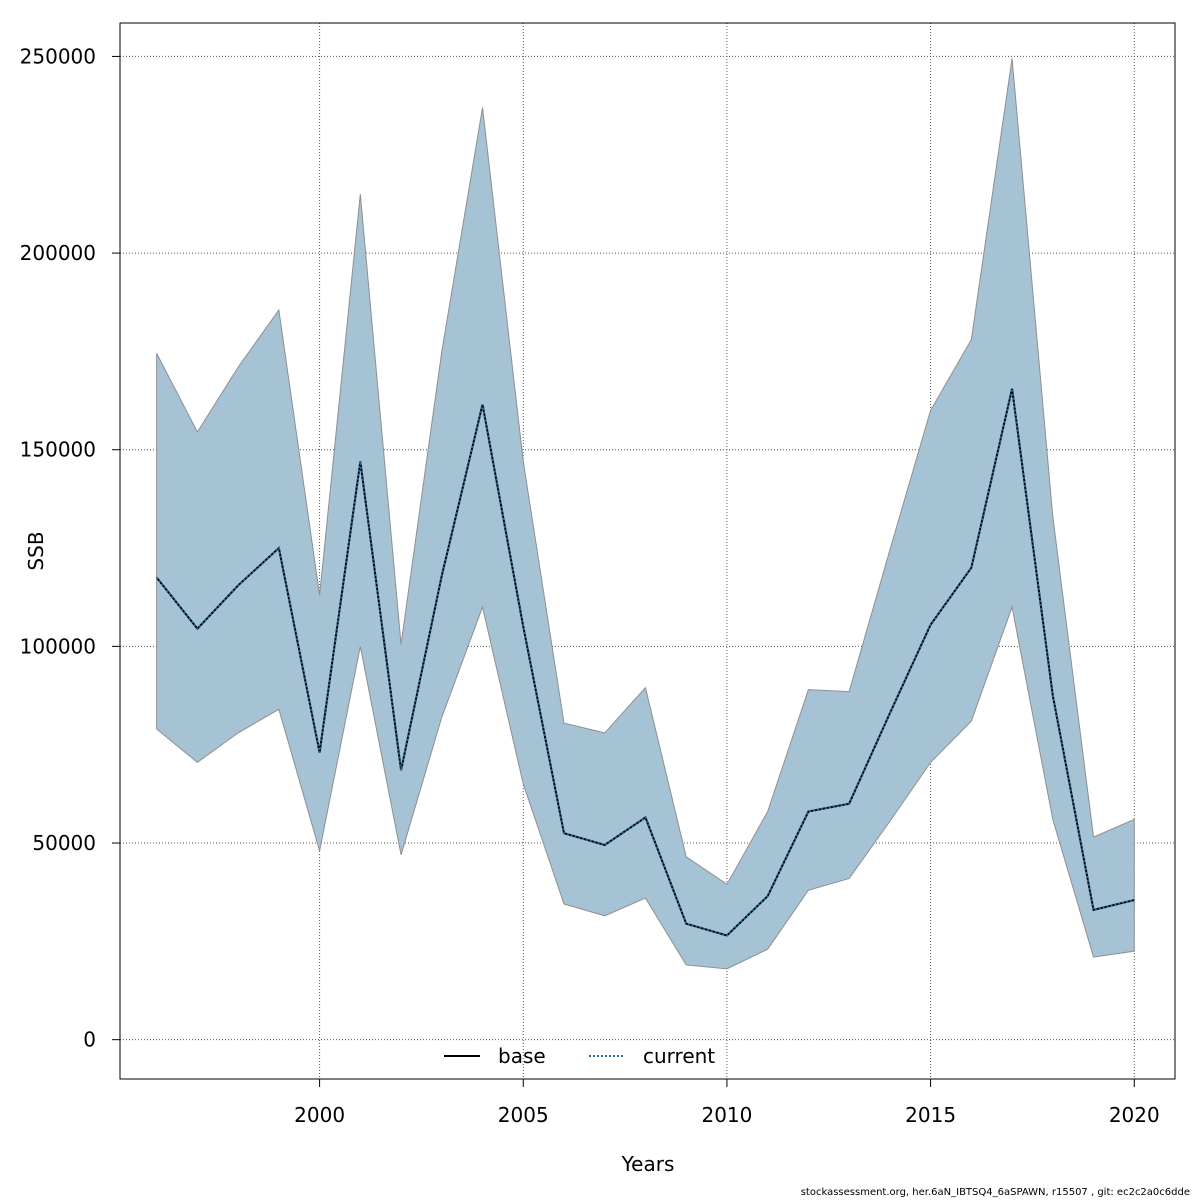  What do you see at coordinates (58, 253) in the screenshot?
I see `y-tick-label: 200000` at bounding box center [58, 253].